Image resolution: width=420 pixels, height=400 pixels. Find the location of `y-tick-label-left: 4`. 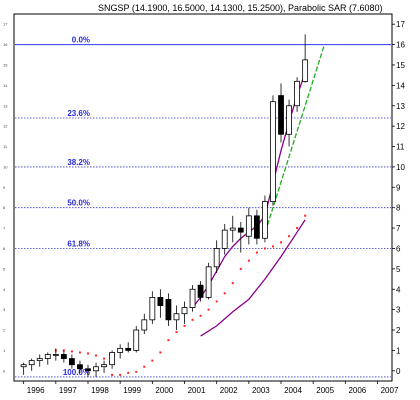

y-tick-label-left: 4 is located at coordinates (4, 289).